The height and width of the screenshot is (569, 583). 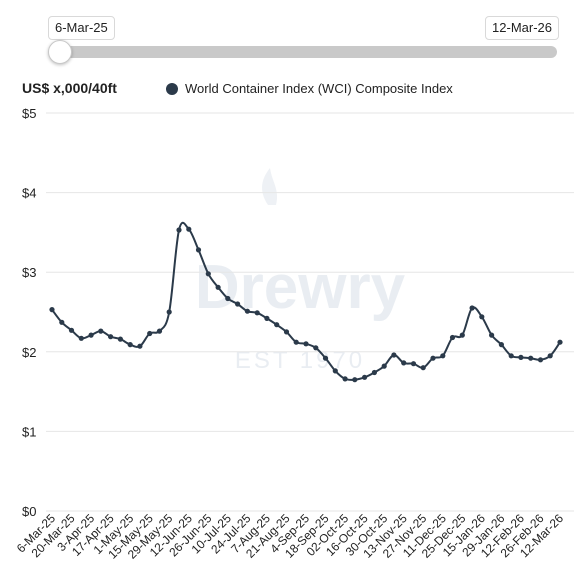 I want to click on date-range-slider: 6-Mar-25 12-Mar-26, so click(x=291, y=35).